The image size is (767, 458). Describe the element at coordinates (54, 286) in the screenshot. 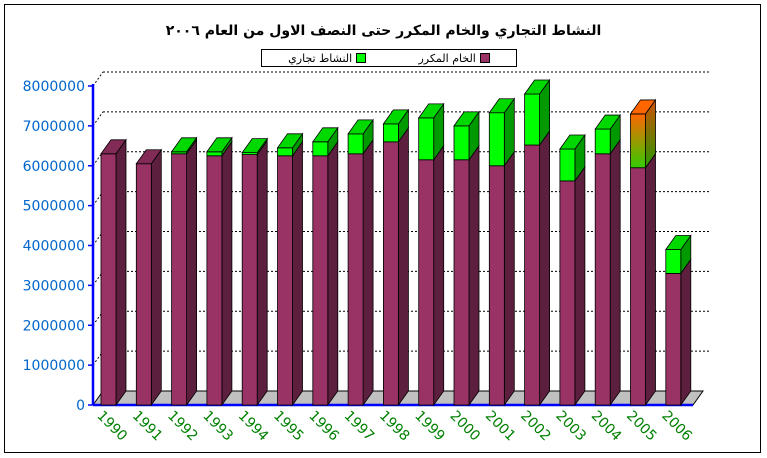

I see `y-tick-label-3: 3000000` at that location.